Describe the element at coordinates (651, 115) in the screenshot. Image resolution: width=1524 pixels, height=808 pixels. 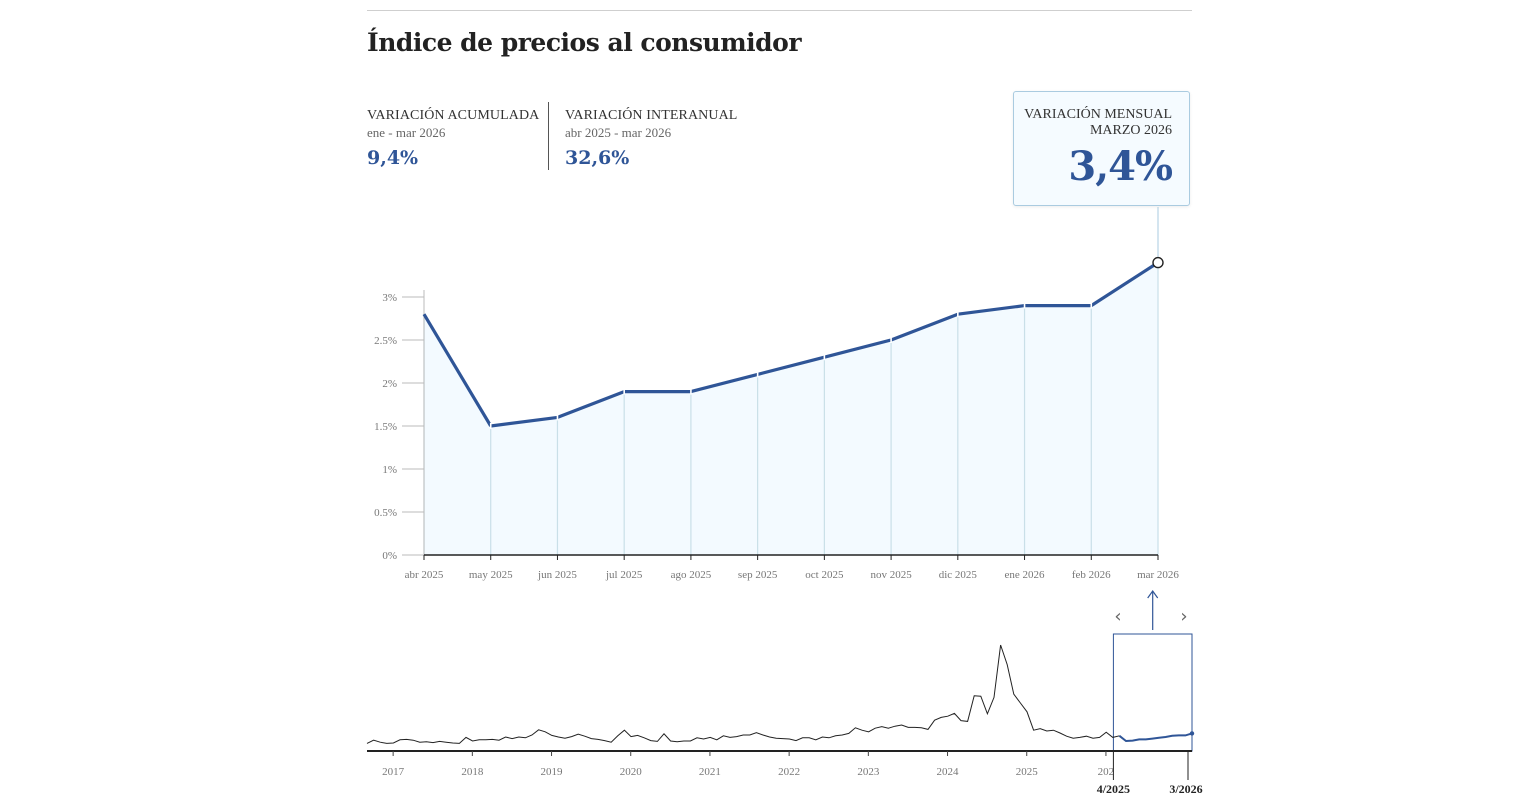
I see `stat-interannual-label: VARIACIÓN INTERANUAL` at that location.